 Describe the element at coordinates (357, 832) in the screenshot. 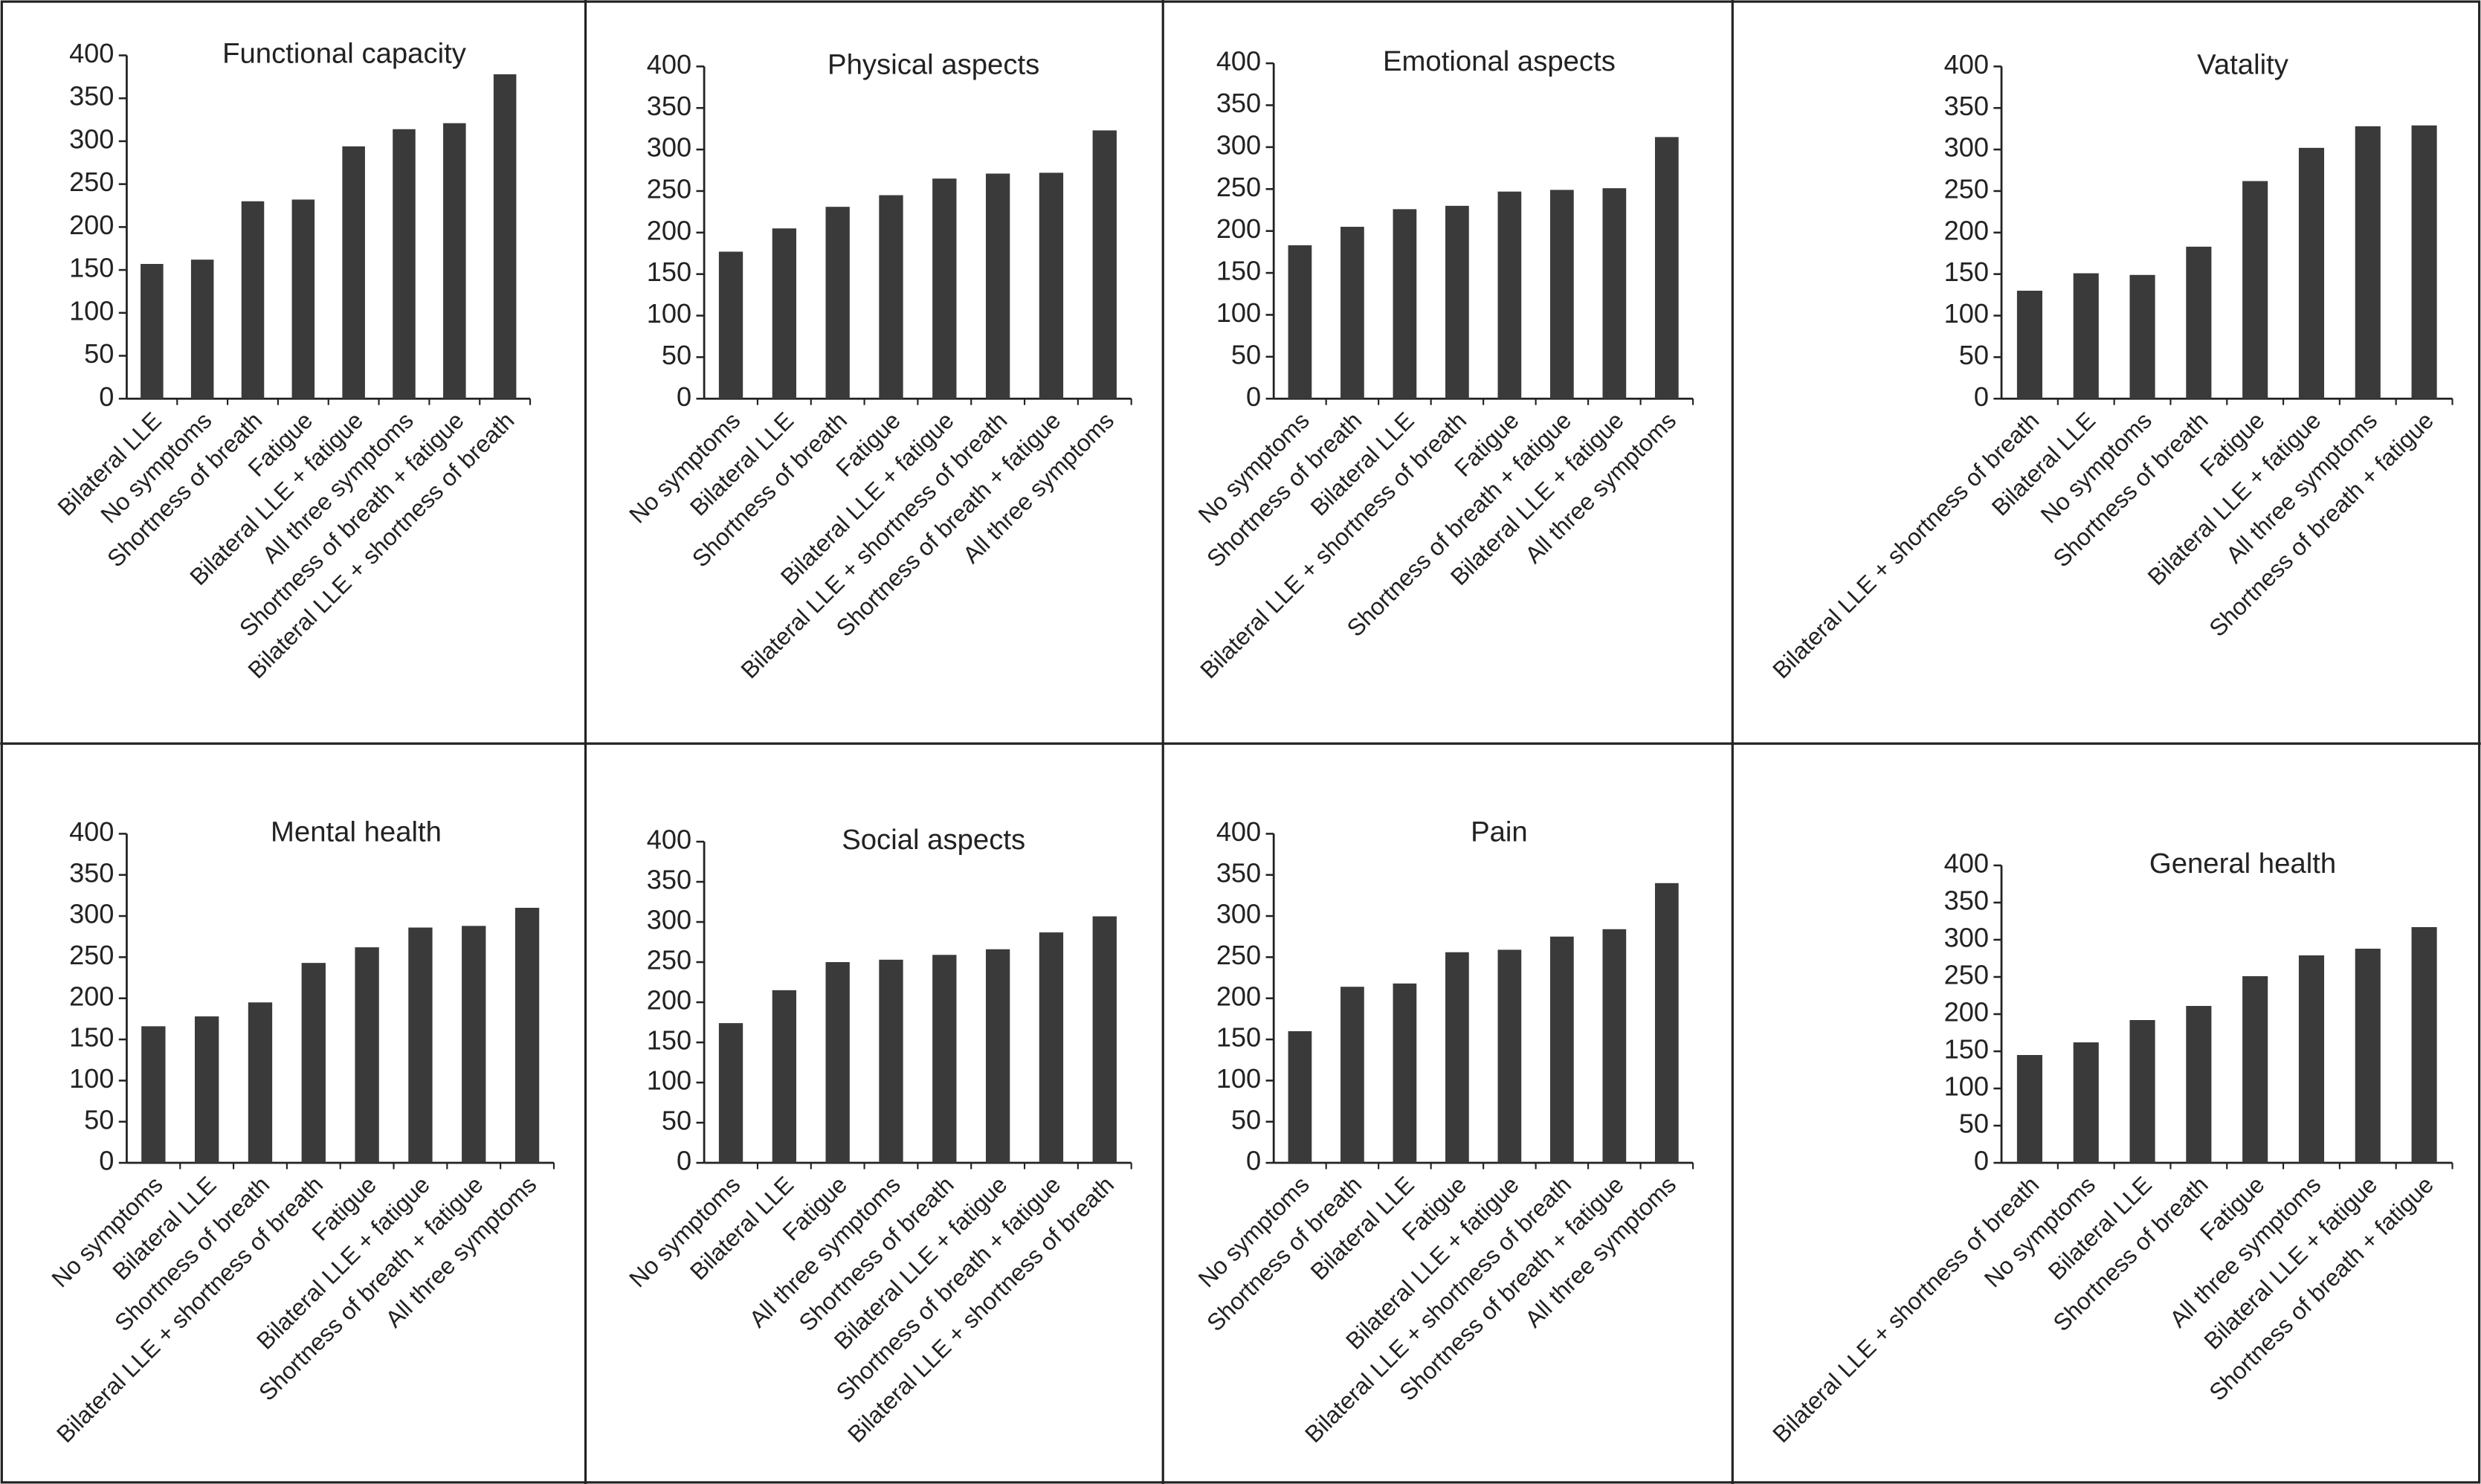

I see `chart-title: Mental health` at that location.